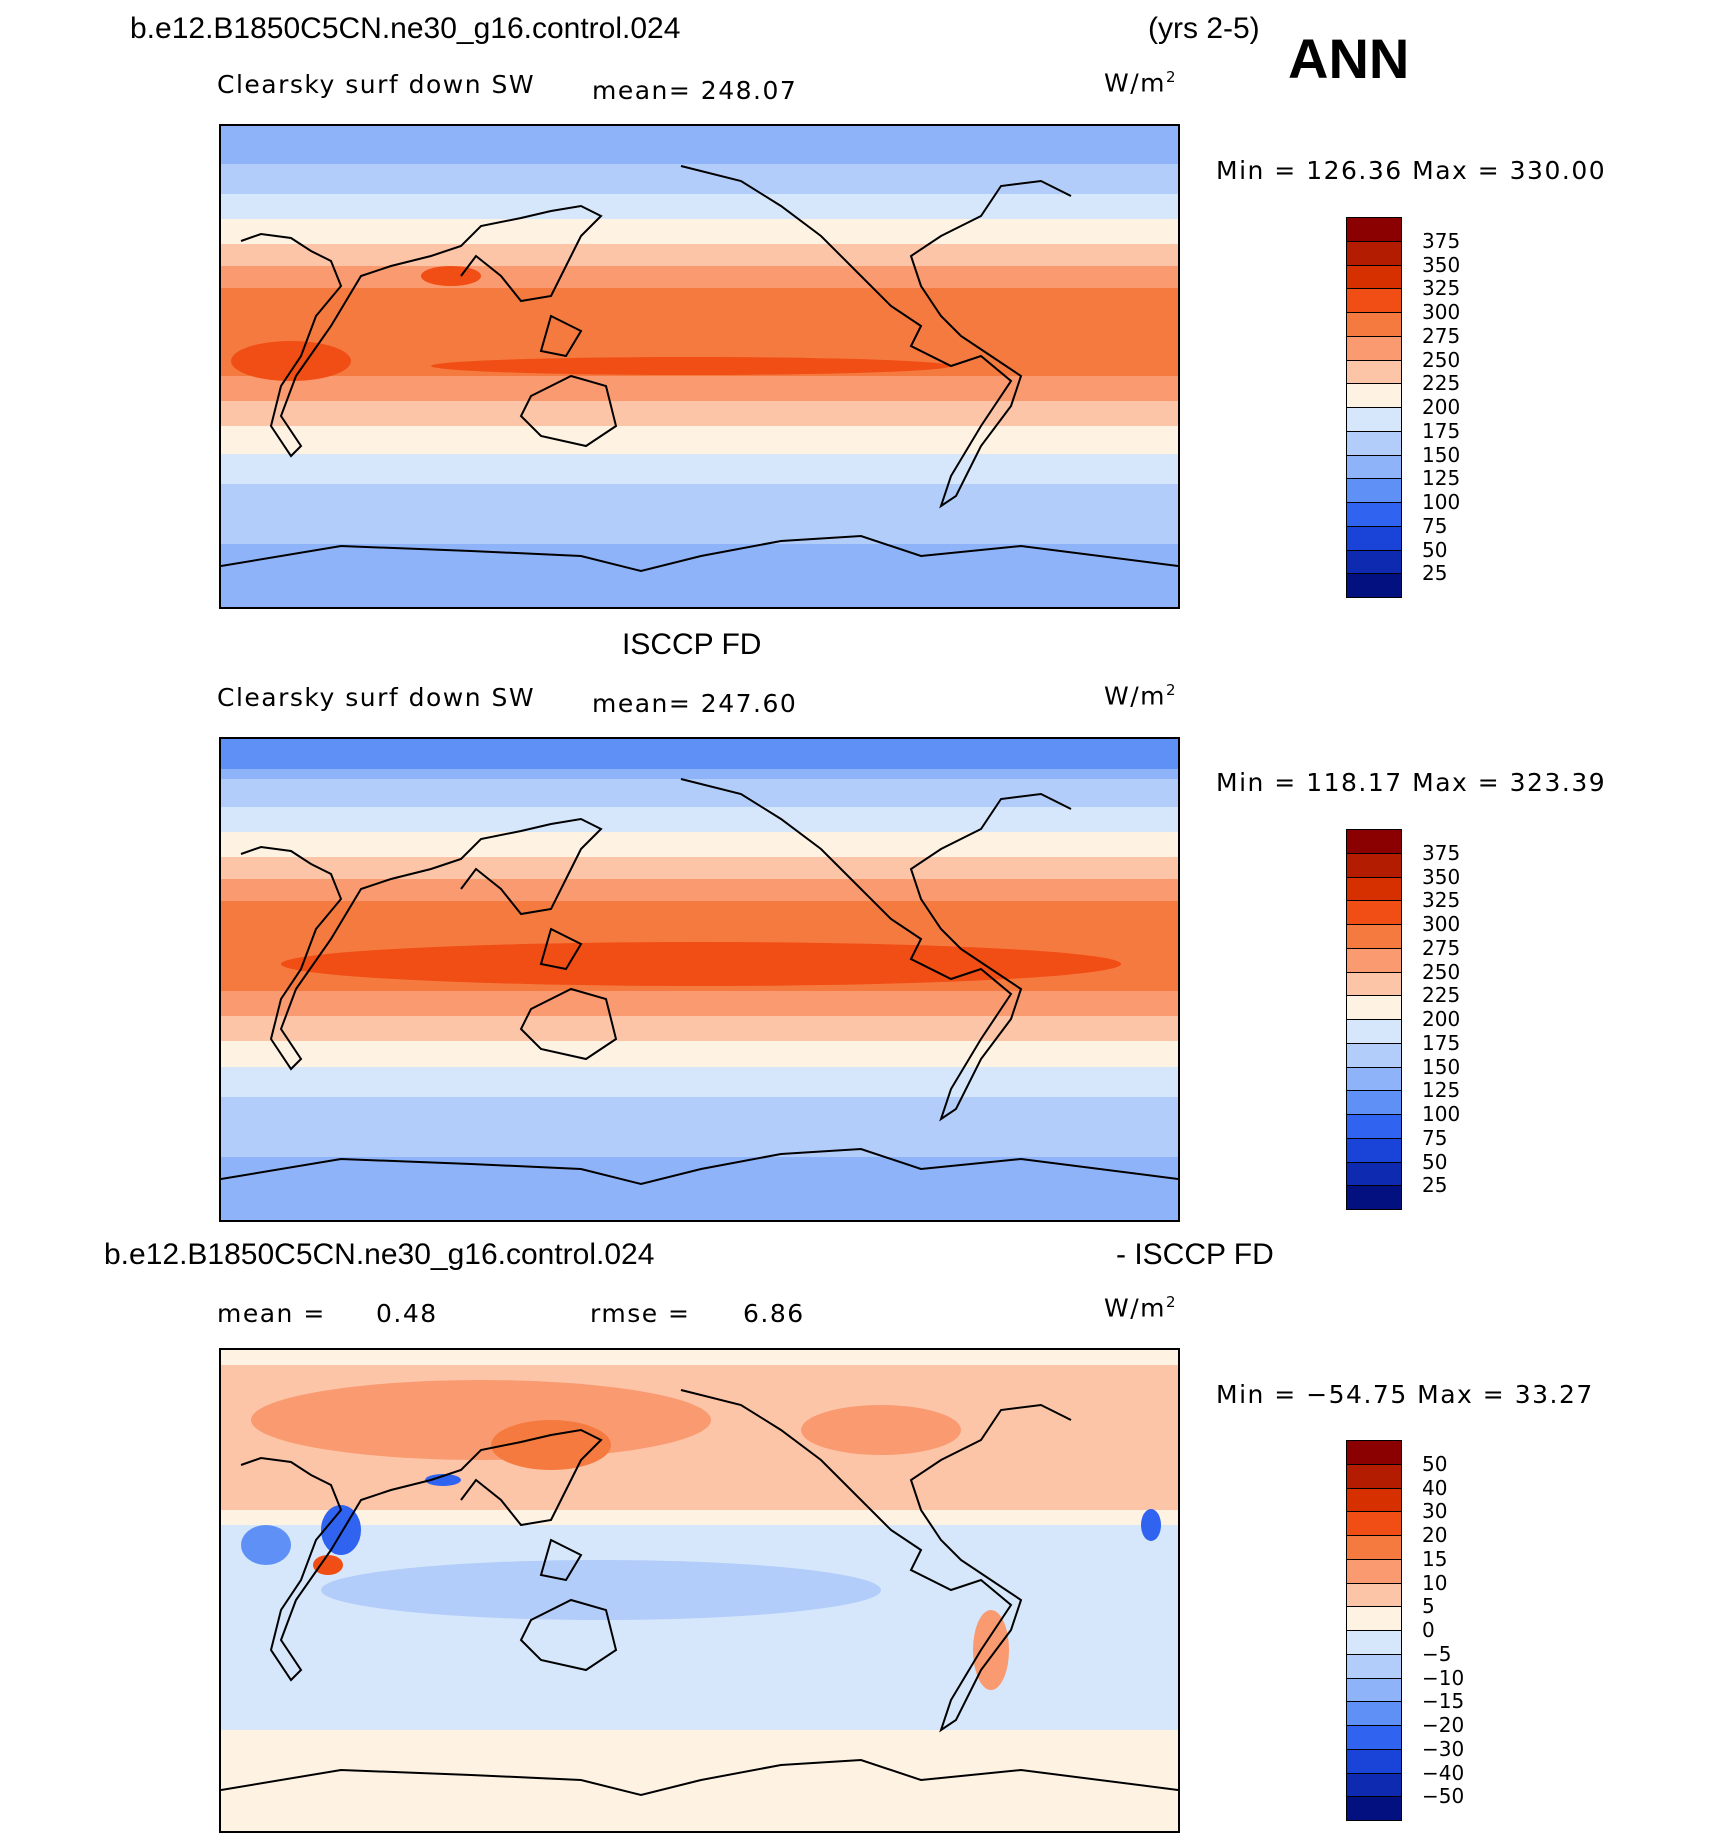 Image resolution: width=1710 pixels, height=1847 pixels. What do you see at coordinates (640, 1313) in the screenshot?
I see `panel3-rmse-label: rmse =` at bounding box center [640, 1313].